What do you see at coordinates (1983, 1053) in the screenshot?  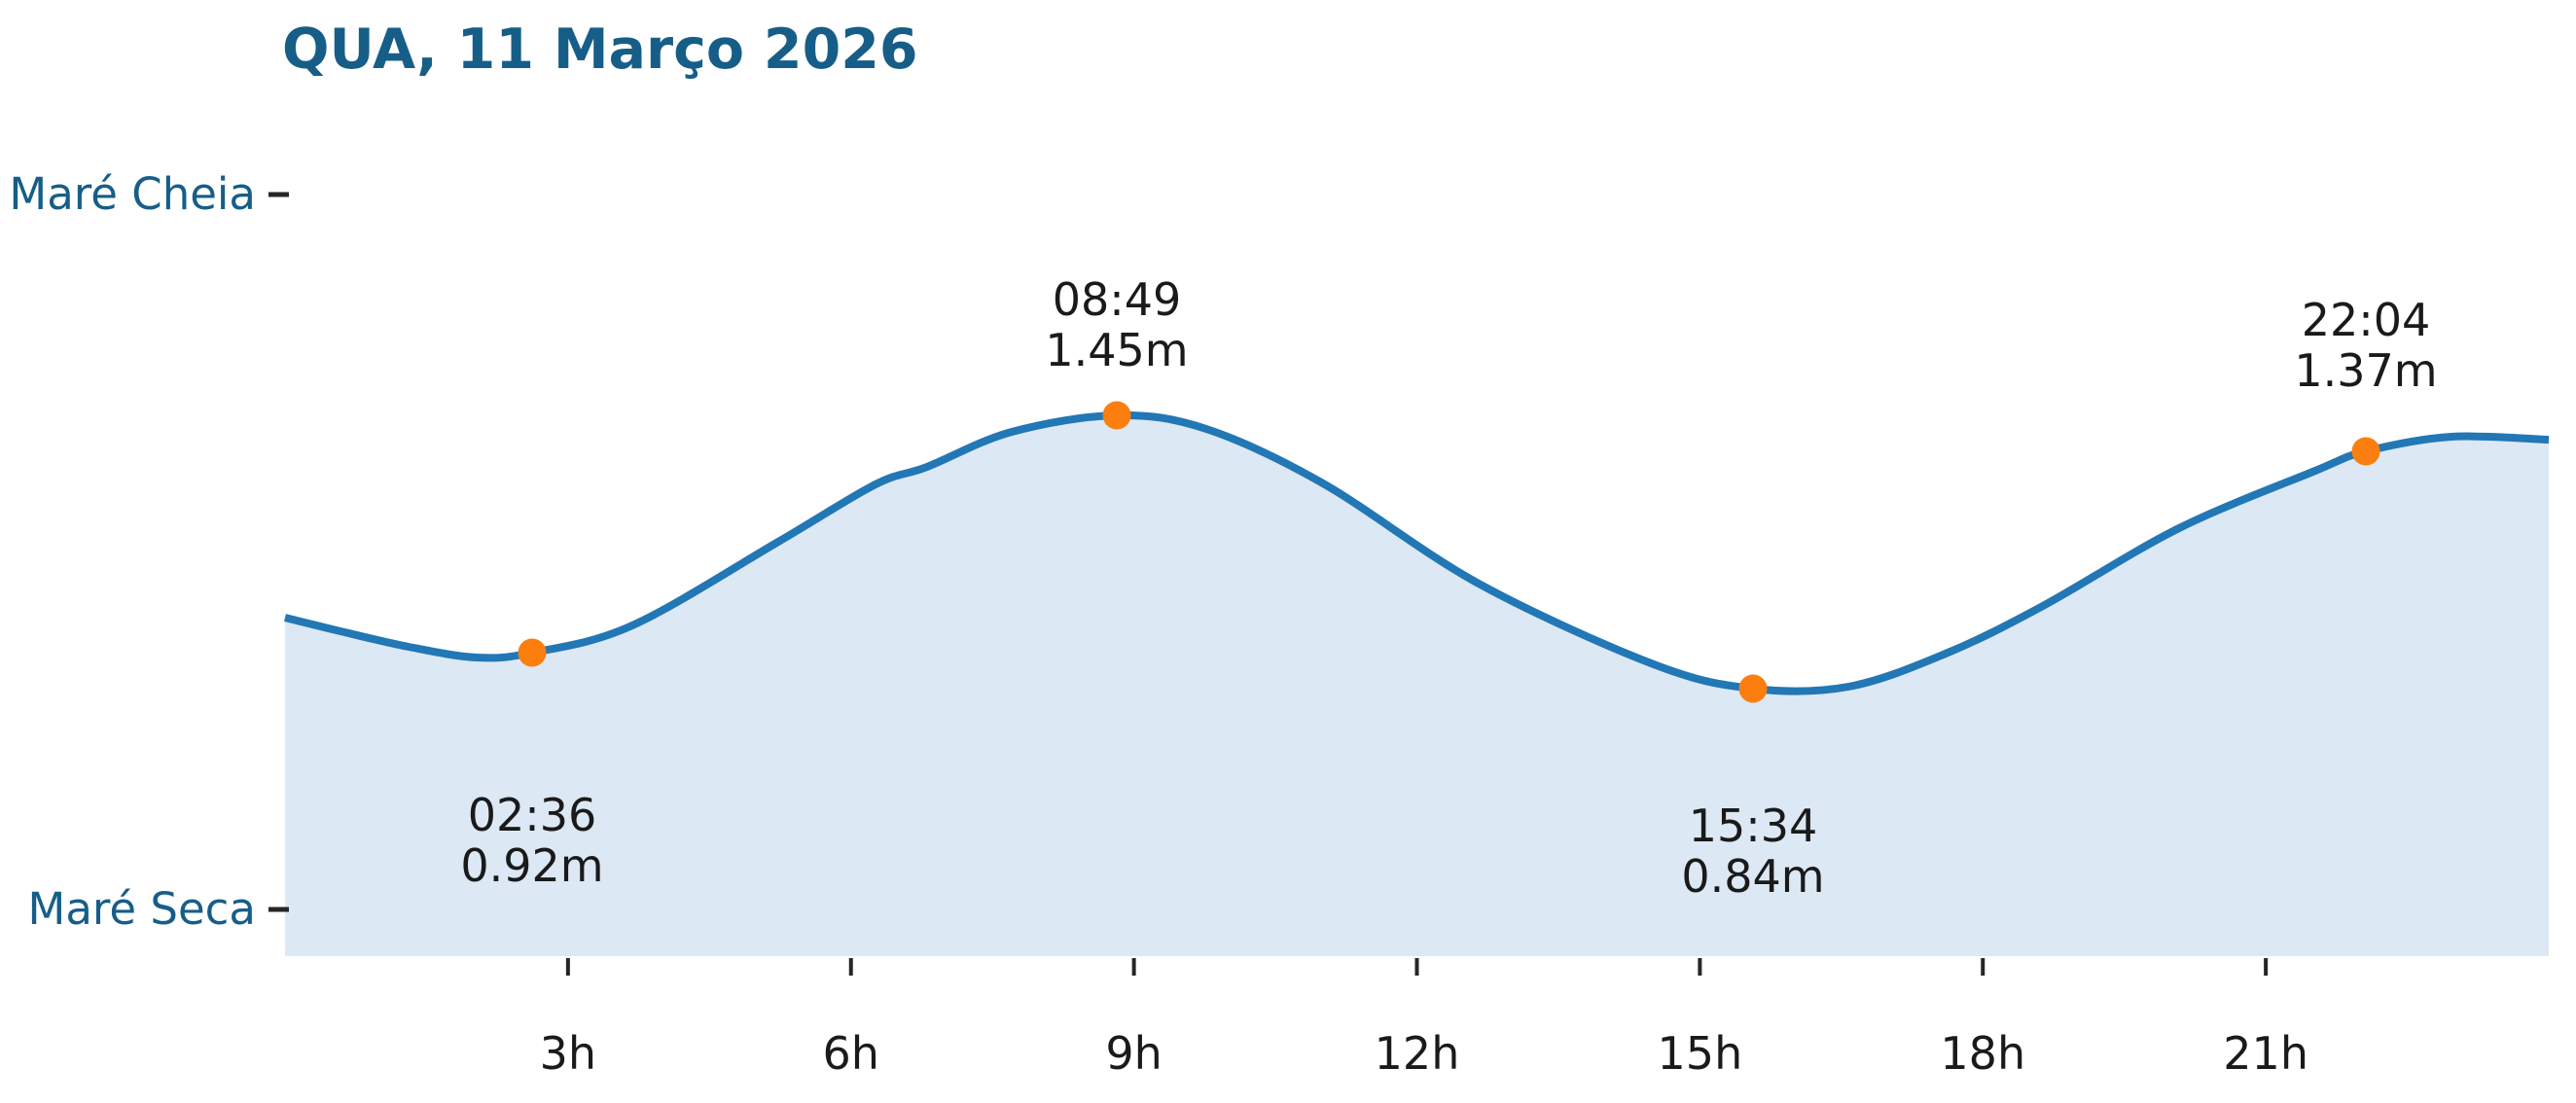 I see `x-tick-label-18h: 18h` at bounding box center [1983, 1053].